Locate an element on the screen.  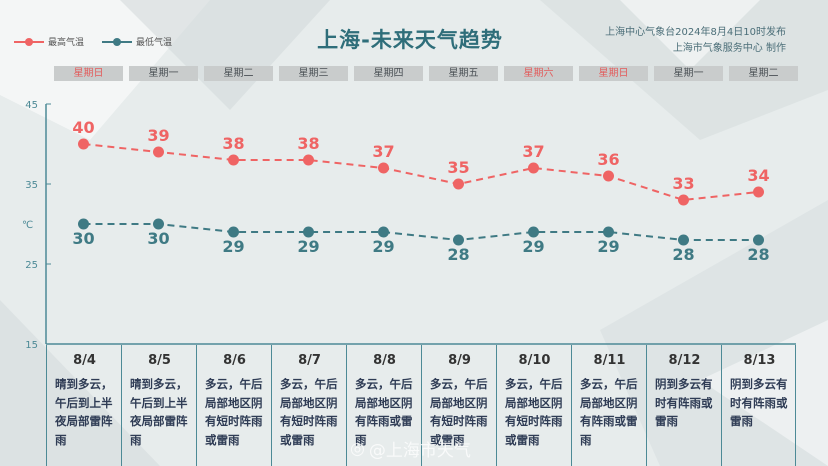
y-tick-label: 25 is located at coordinates (31, 265).